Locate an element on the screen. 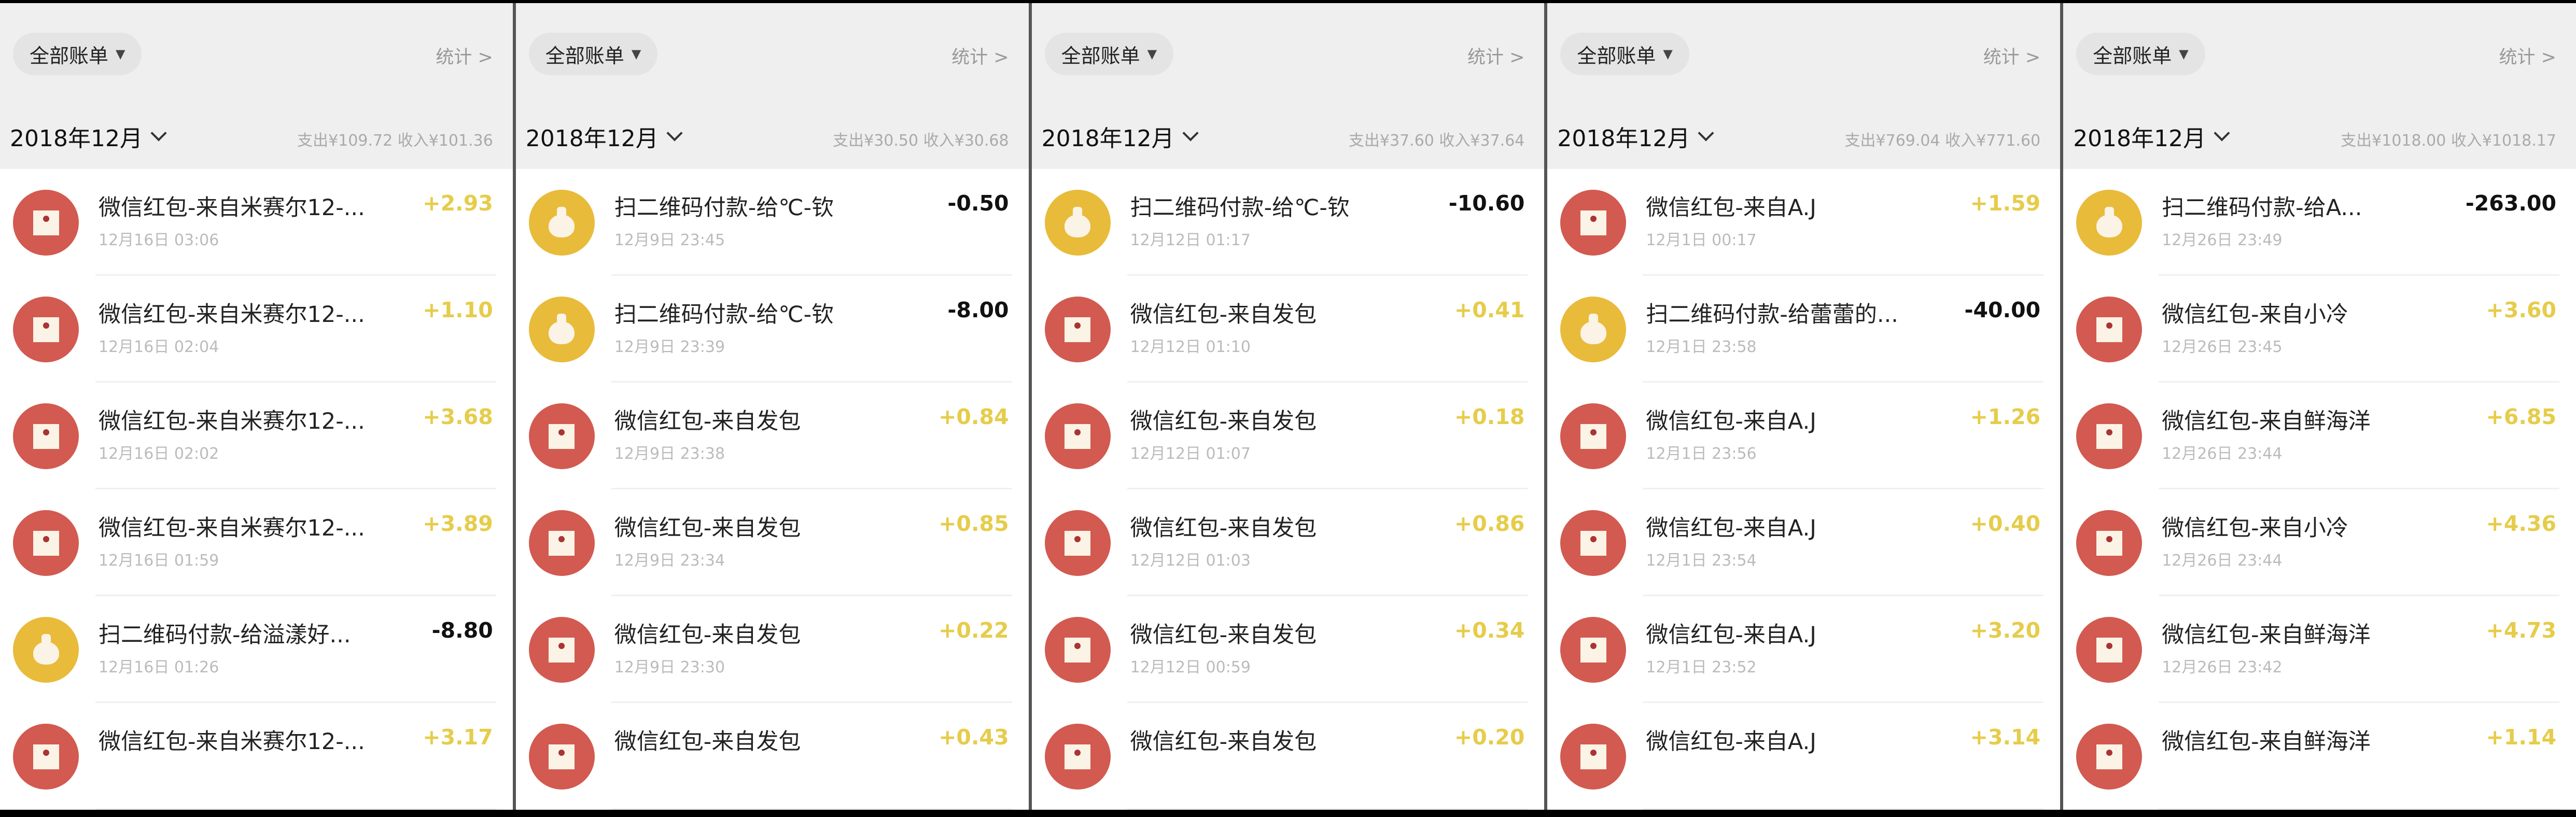 The width and height of the screenshot is (2576, 817). transaction-row: 微信红包-来自发包 12月12日 01:07 +0.18 is located at coordinates (1288, 436).